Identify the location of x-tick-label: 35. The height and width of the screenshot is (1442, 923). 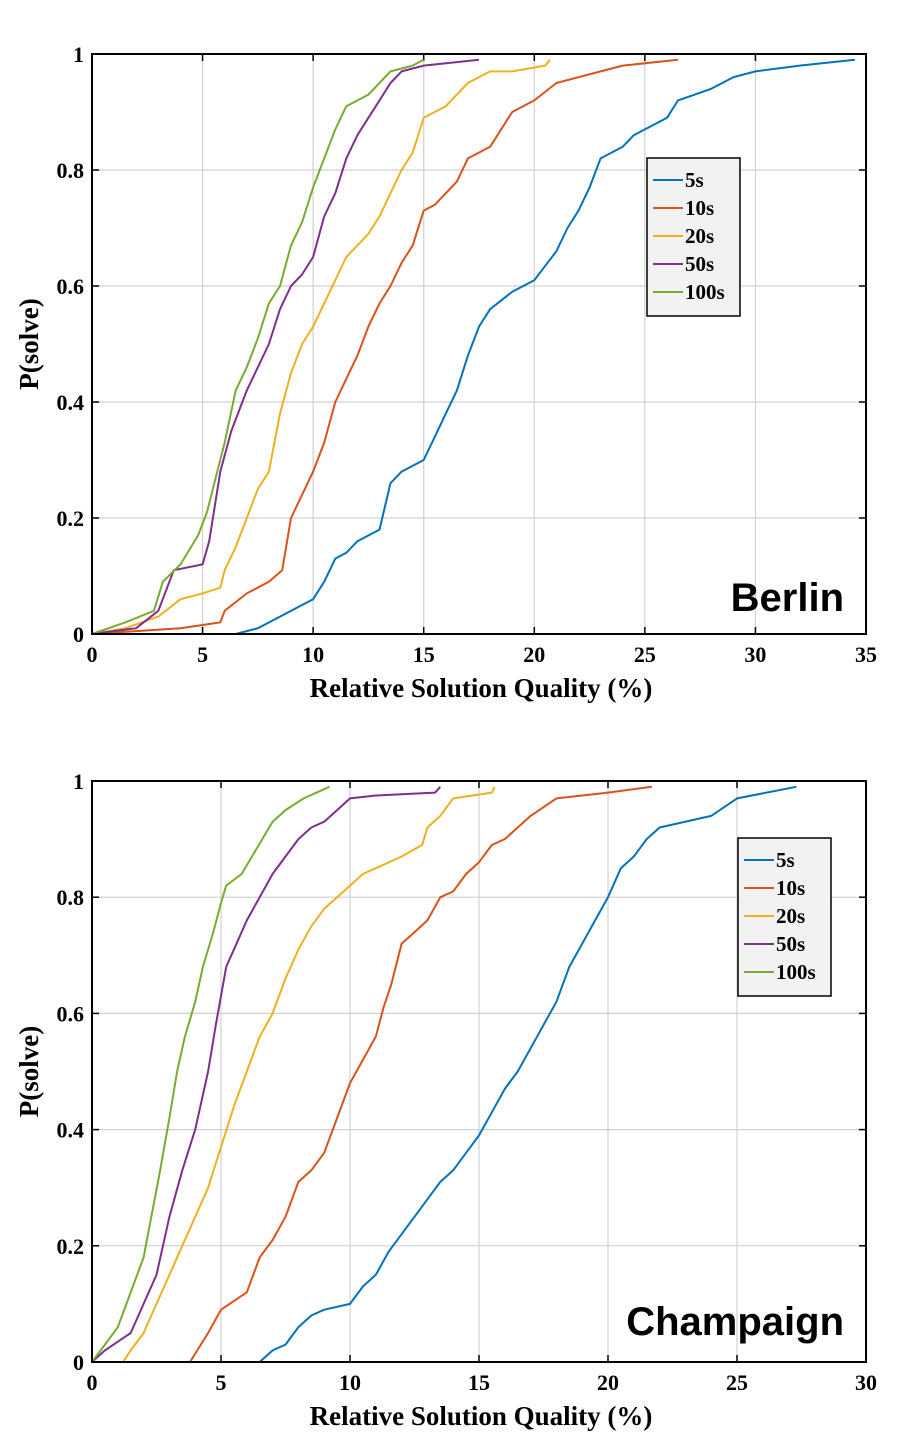
(866, 654).